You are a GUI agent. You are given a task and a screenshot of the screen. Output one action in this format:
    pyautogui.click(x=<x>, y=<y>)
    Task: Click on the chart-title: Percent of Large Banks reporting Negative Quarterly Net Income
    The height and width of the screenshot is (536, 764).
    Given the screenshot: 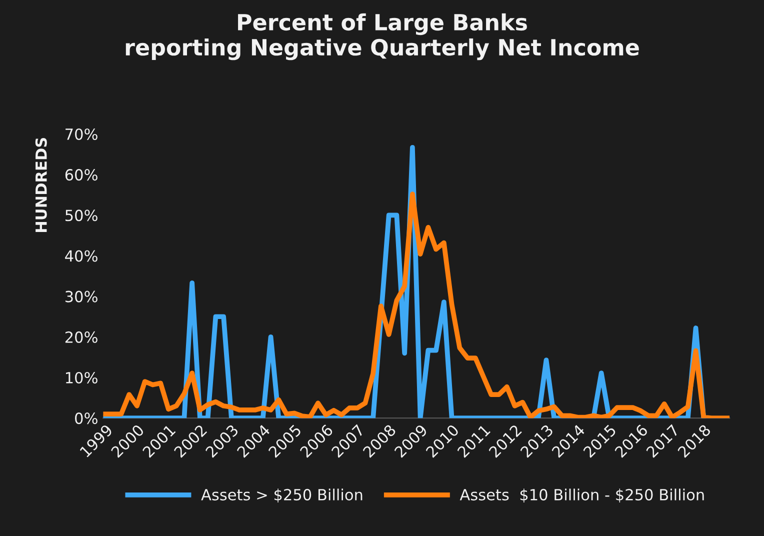 What is the action you would take?
    pyautogui.click(x=382, y=36)
    